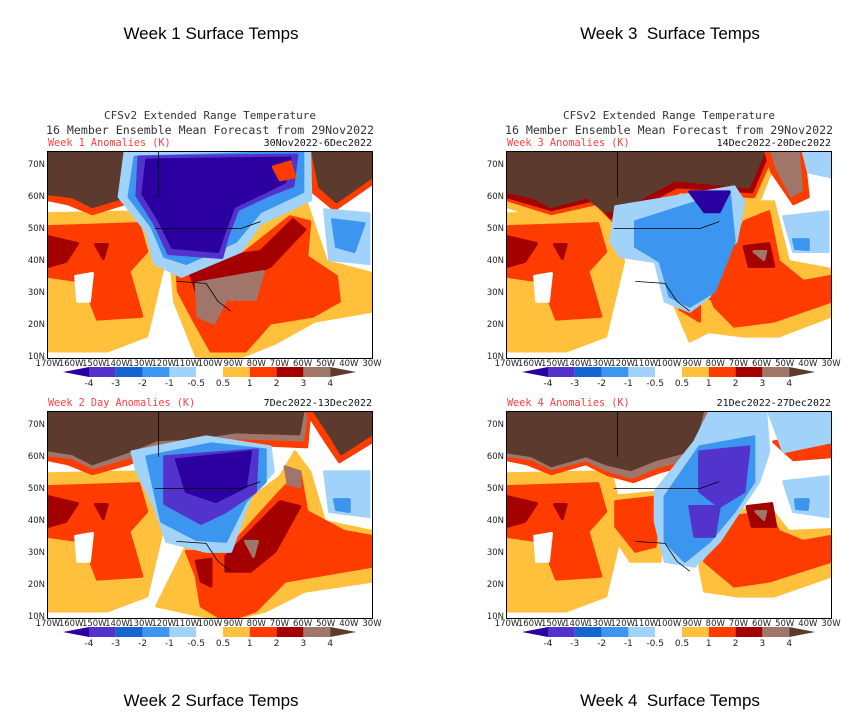 This screenshot has height=722, width=851. I want to click on lon-label: 50W, so click(785, 624).